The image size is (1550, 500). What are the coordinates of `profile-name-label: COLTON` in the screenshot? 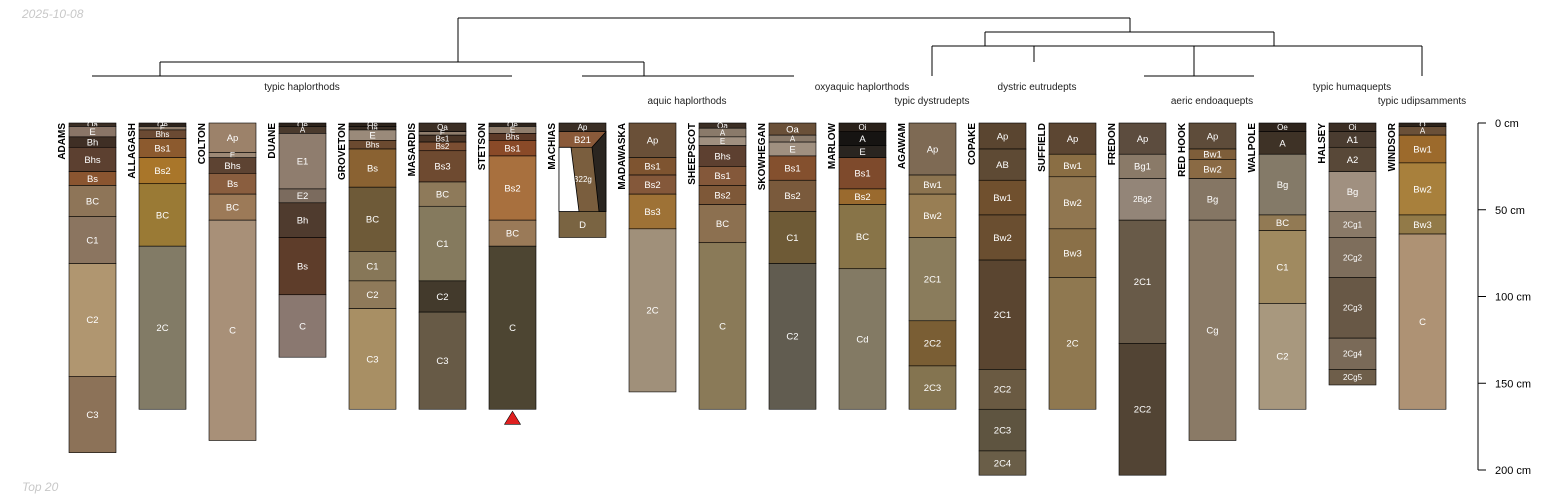 It's located at (202, 143).